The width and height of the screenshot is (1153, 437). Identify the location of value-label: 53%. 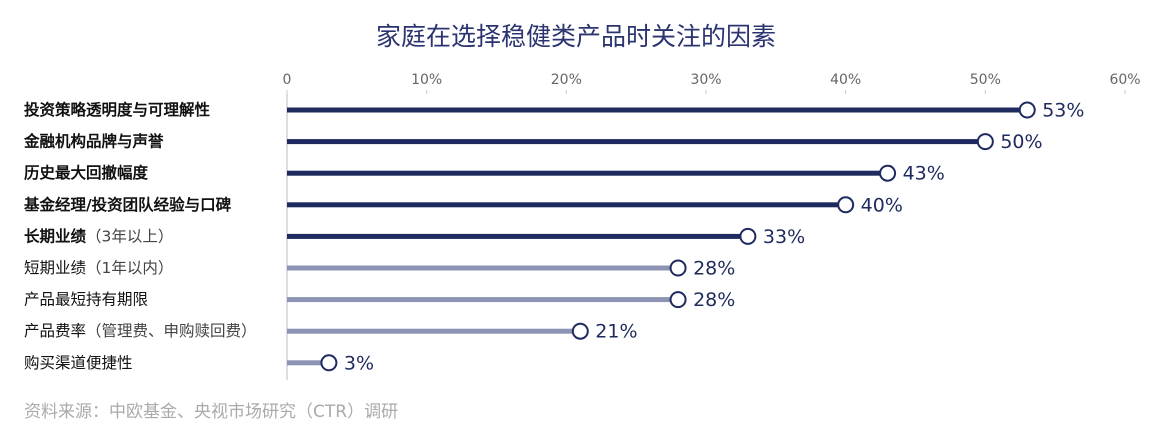
(1063, 111).